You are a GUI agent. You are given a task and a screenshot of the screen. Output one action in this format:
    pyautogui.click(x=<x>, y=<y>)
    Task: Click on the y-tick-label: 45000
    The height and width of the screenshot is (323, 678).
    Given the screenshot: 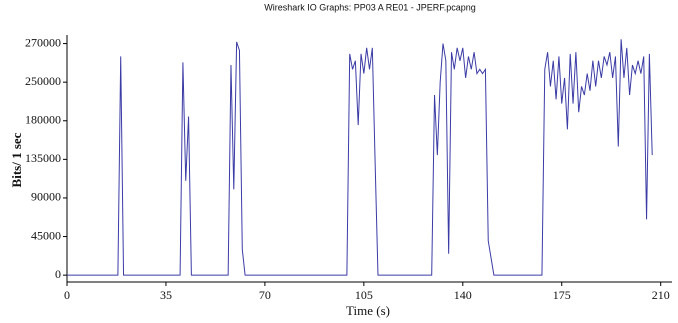 What is the action you would take?
    pyautogui.click(x=46, y=235)
    